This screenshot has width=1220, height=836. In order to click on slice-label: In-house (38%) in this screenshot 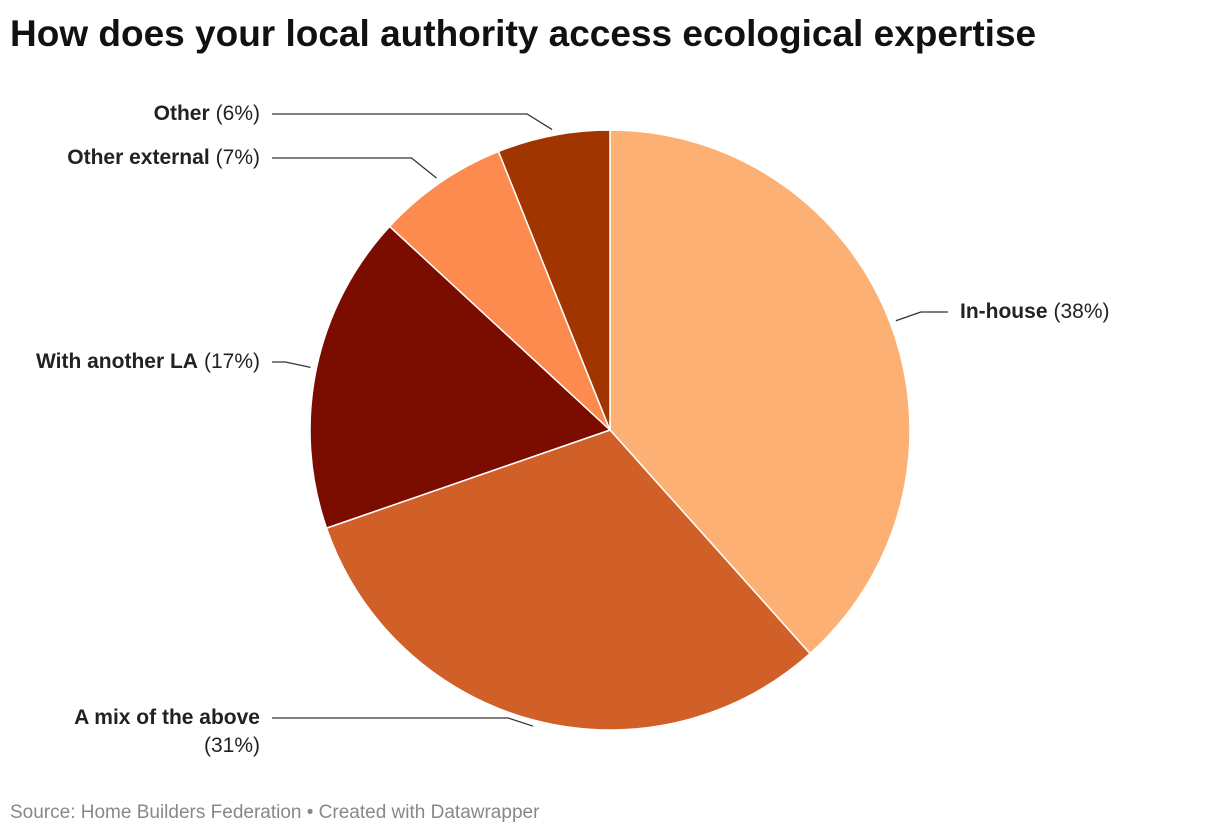, I will do `click(1035, 311)`.